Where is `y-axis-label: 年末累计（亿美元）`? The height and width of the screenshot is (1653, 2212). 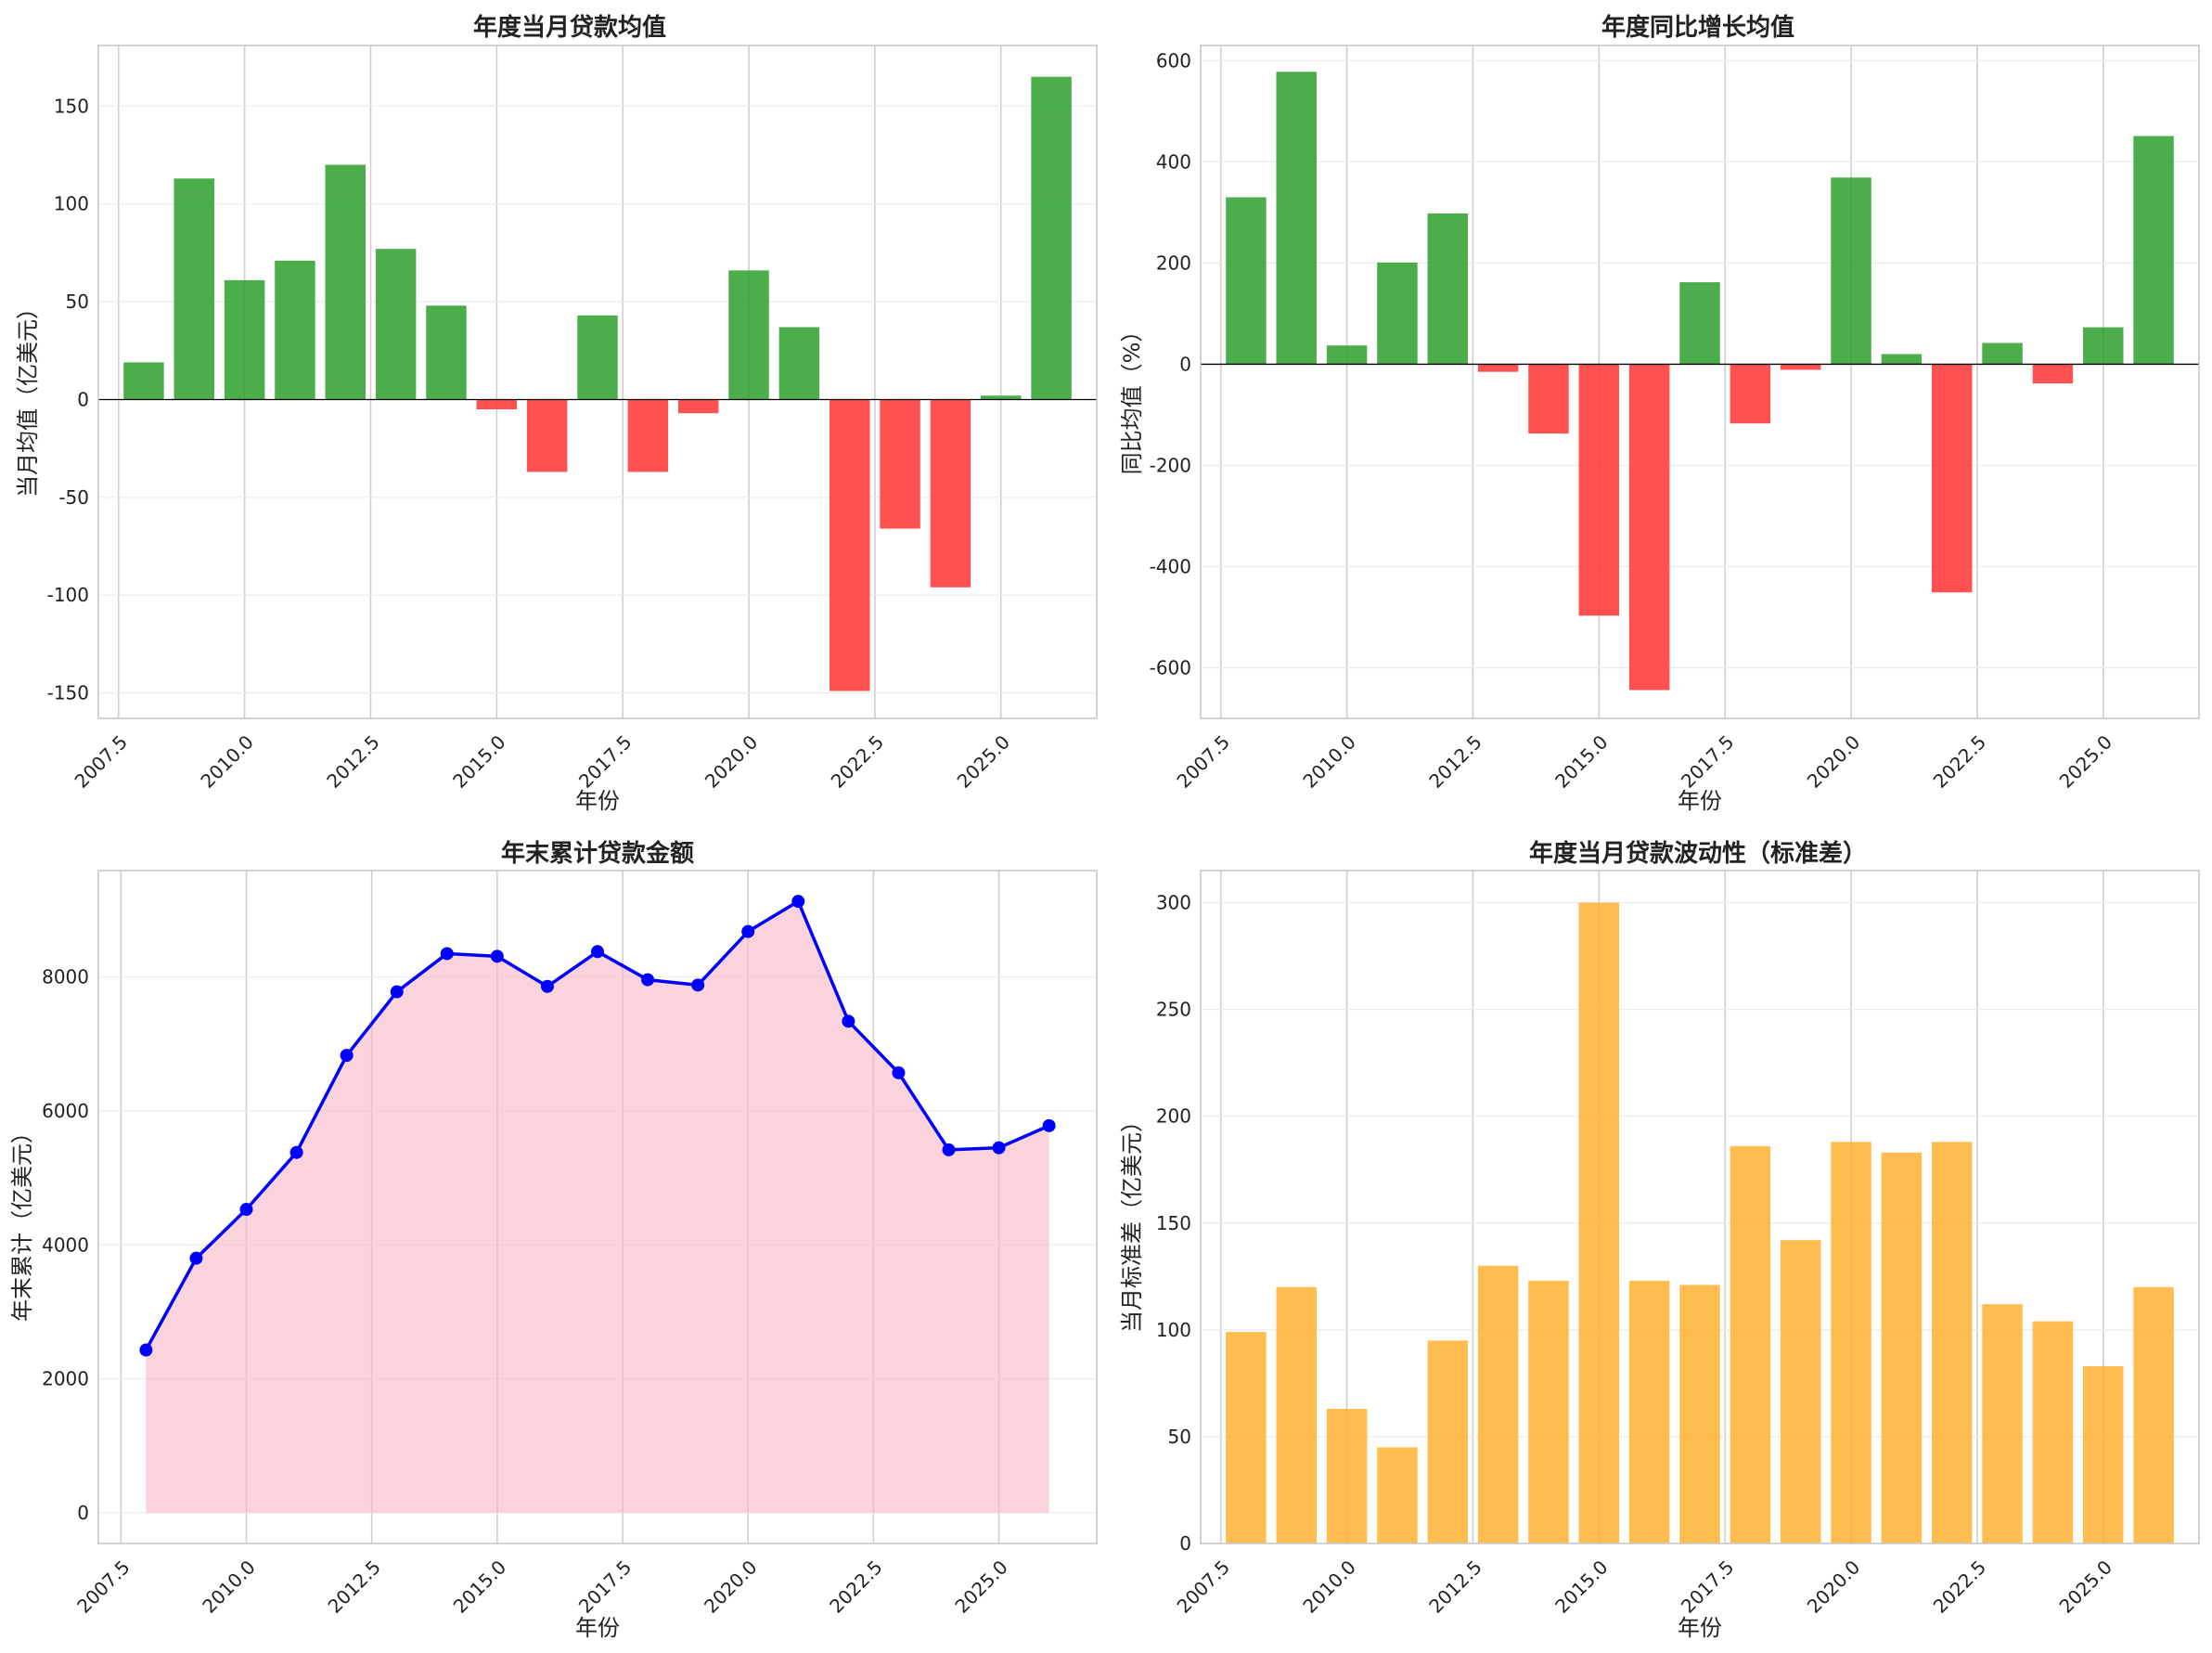
y-axis-label: 年末累计（亿美元） is located at coordinates (22, 1221).